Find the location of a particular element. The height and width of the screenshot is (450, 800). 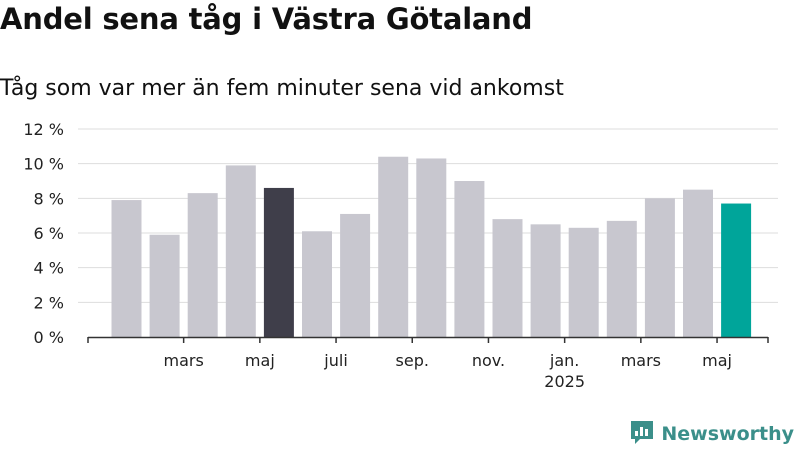

y-tick-label: 0 % is located at coordinates (49, 337).